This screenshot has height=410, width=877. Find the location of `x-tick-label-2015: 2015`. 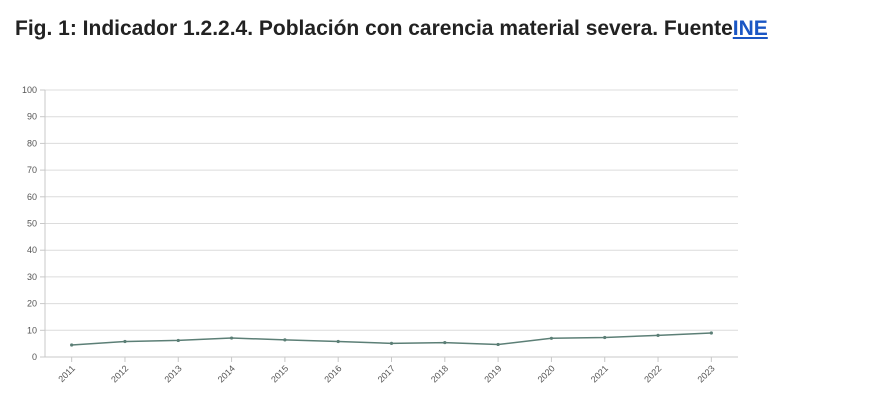

x-tick-label-2015: 2015 is located at coordinates (279, 373).